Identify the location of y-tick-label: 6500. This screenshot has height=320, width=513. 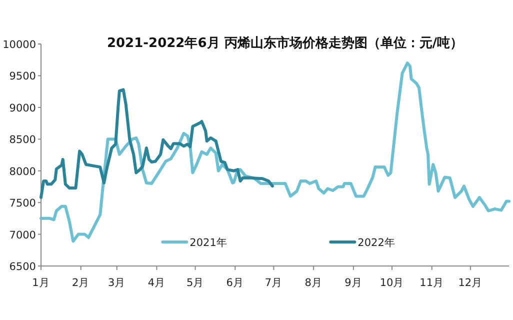
(22, 267).